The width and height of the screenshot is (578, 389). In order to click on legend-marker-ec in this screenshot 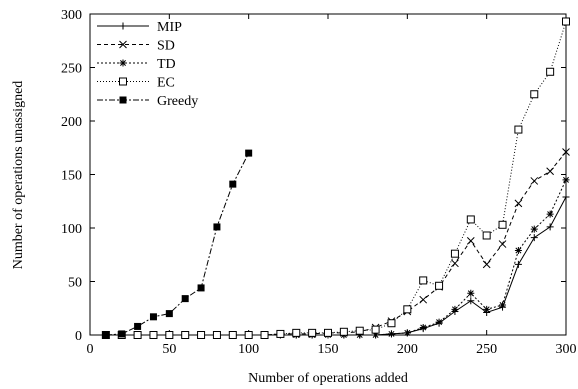, I will do `click(123, 81)`.